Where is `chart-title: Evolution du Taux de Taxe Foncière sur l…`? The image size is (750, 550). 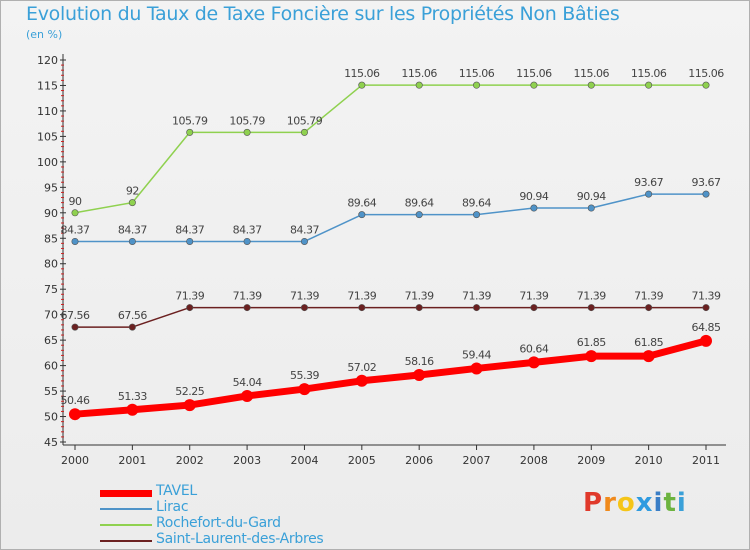
chart-title: Evolution du Taux de Taxe Foncière sur l… is located at coordinates (323, 14).